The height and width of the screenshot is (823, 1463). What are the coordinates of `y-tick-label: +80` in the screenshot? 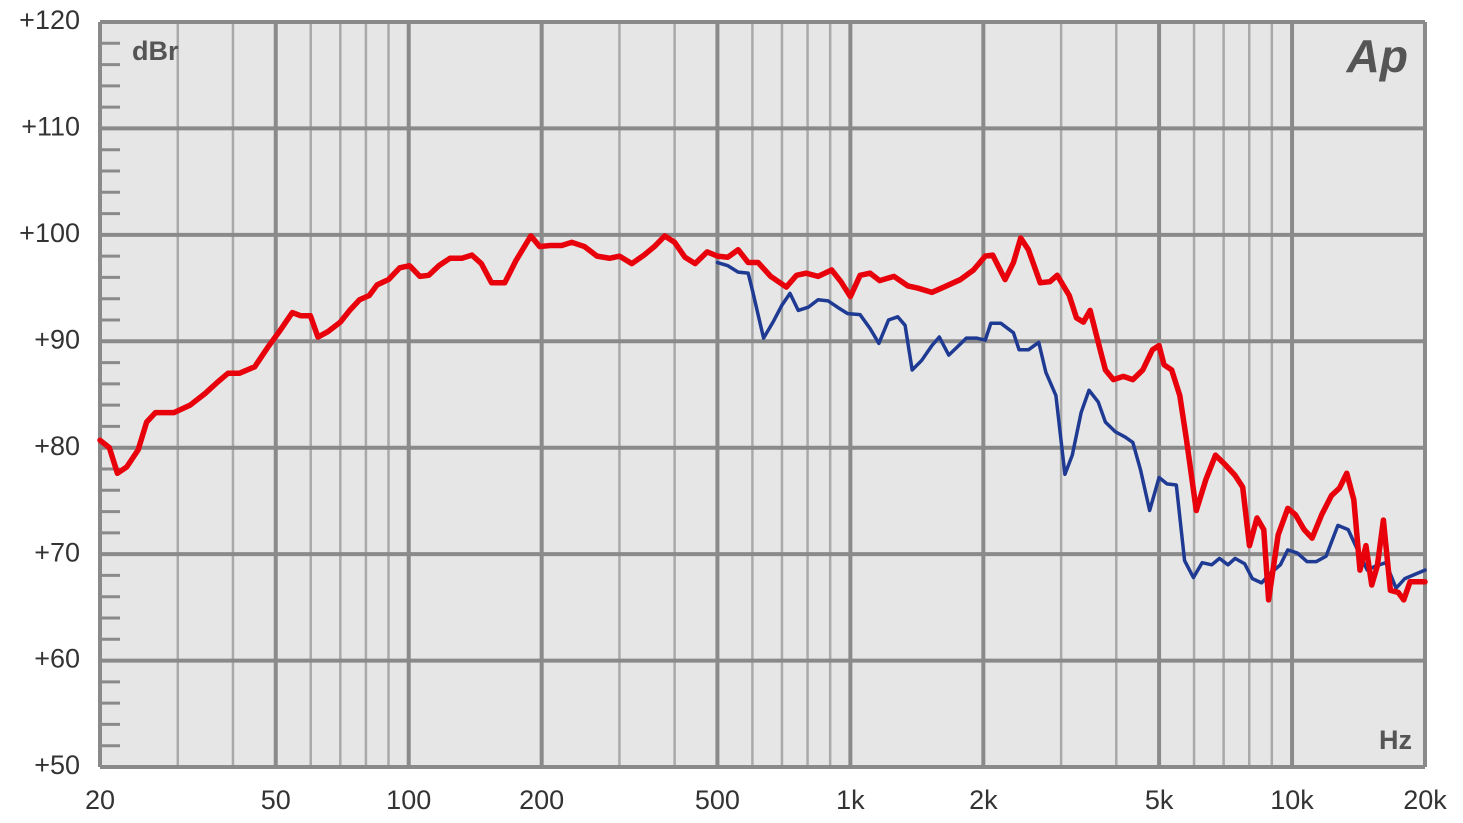 It's located at (57, 446).